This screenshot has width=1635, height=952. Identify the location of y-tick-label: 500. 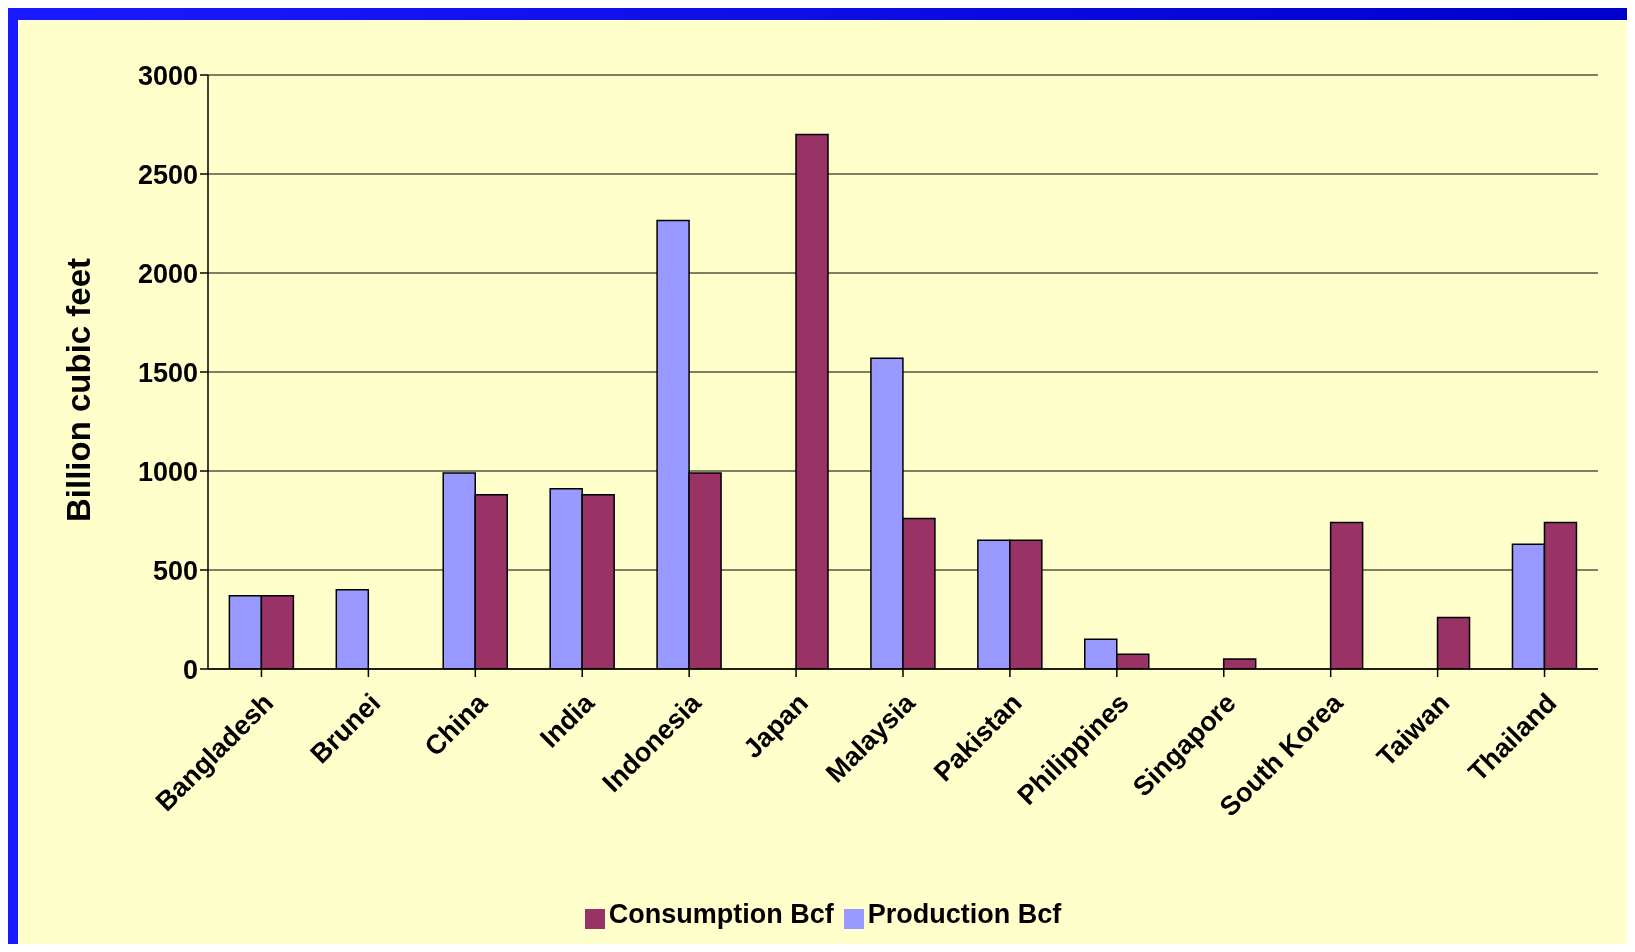
(175, 570).